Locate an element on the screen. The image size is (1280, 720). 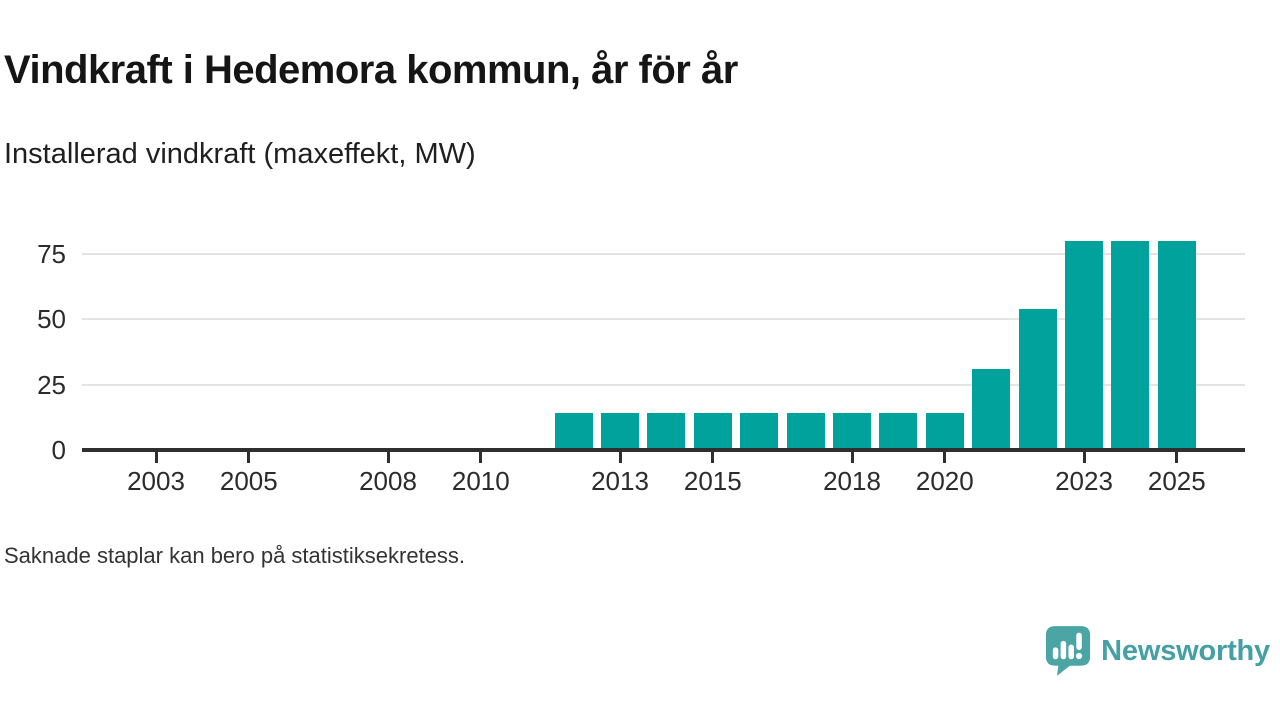
bar-2012 is located at coordinates (573, 431).